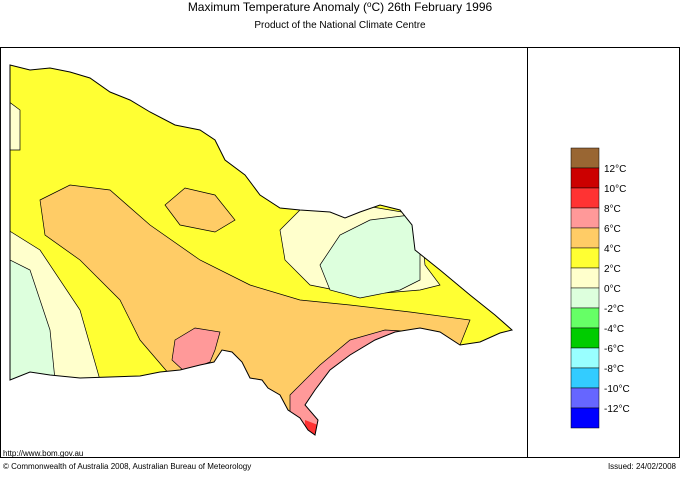  What do you see at coordinates (612, 269) in the screenshot?
I see `legend-label: 2°C` at bounding box center [612, 269].